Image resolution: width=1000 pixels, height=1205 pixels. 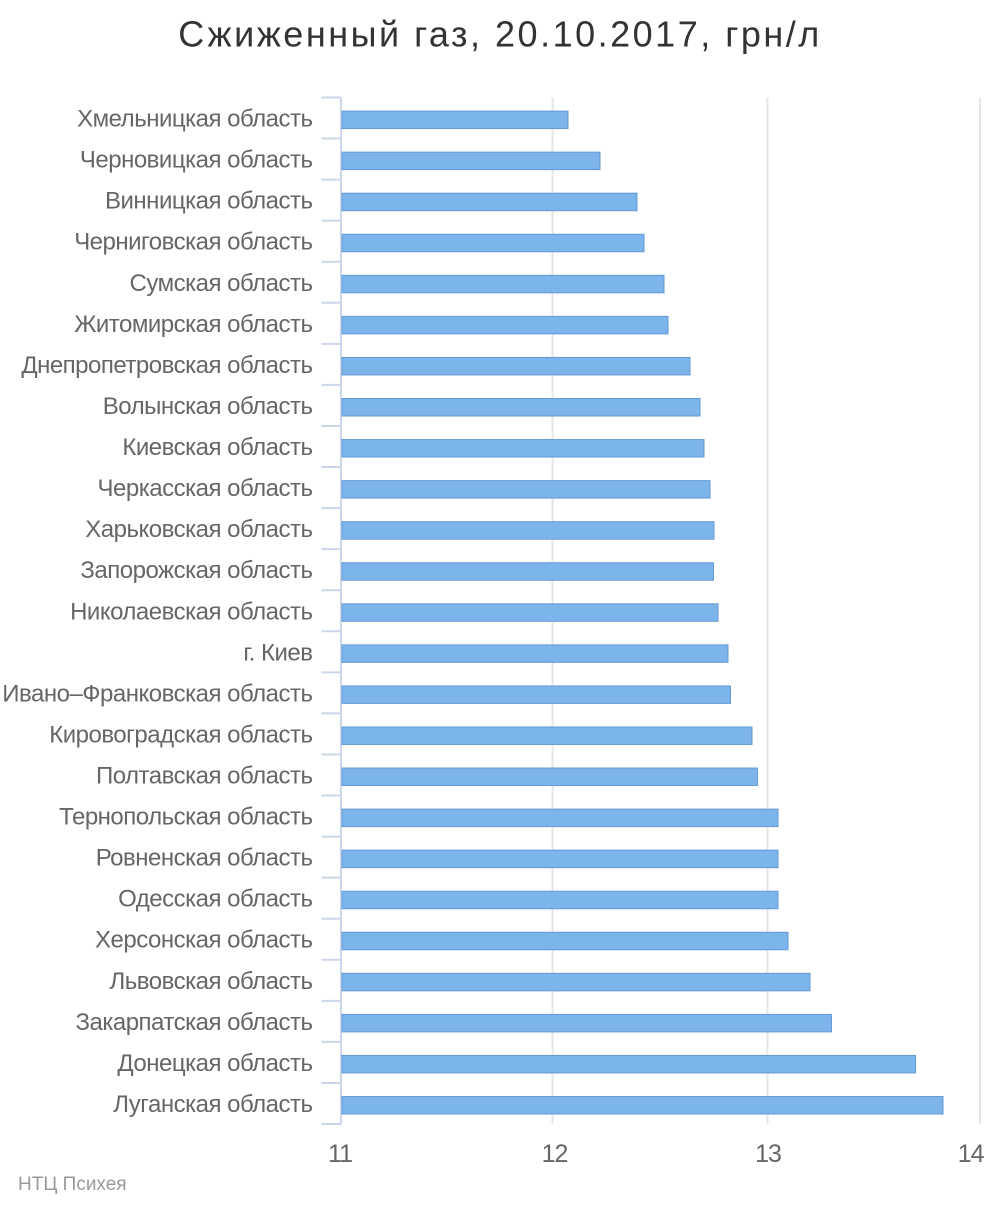 What do you see at coordinates (971, 1154) in the screenshot?
I see `svg-text: 14` at bounding box center [971, 1154].